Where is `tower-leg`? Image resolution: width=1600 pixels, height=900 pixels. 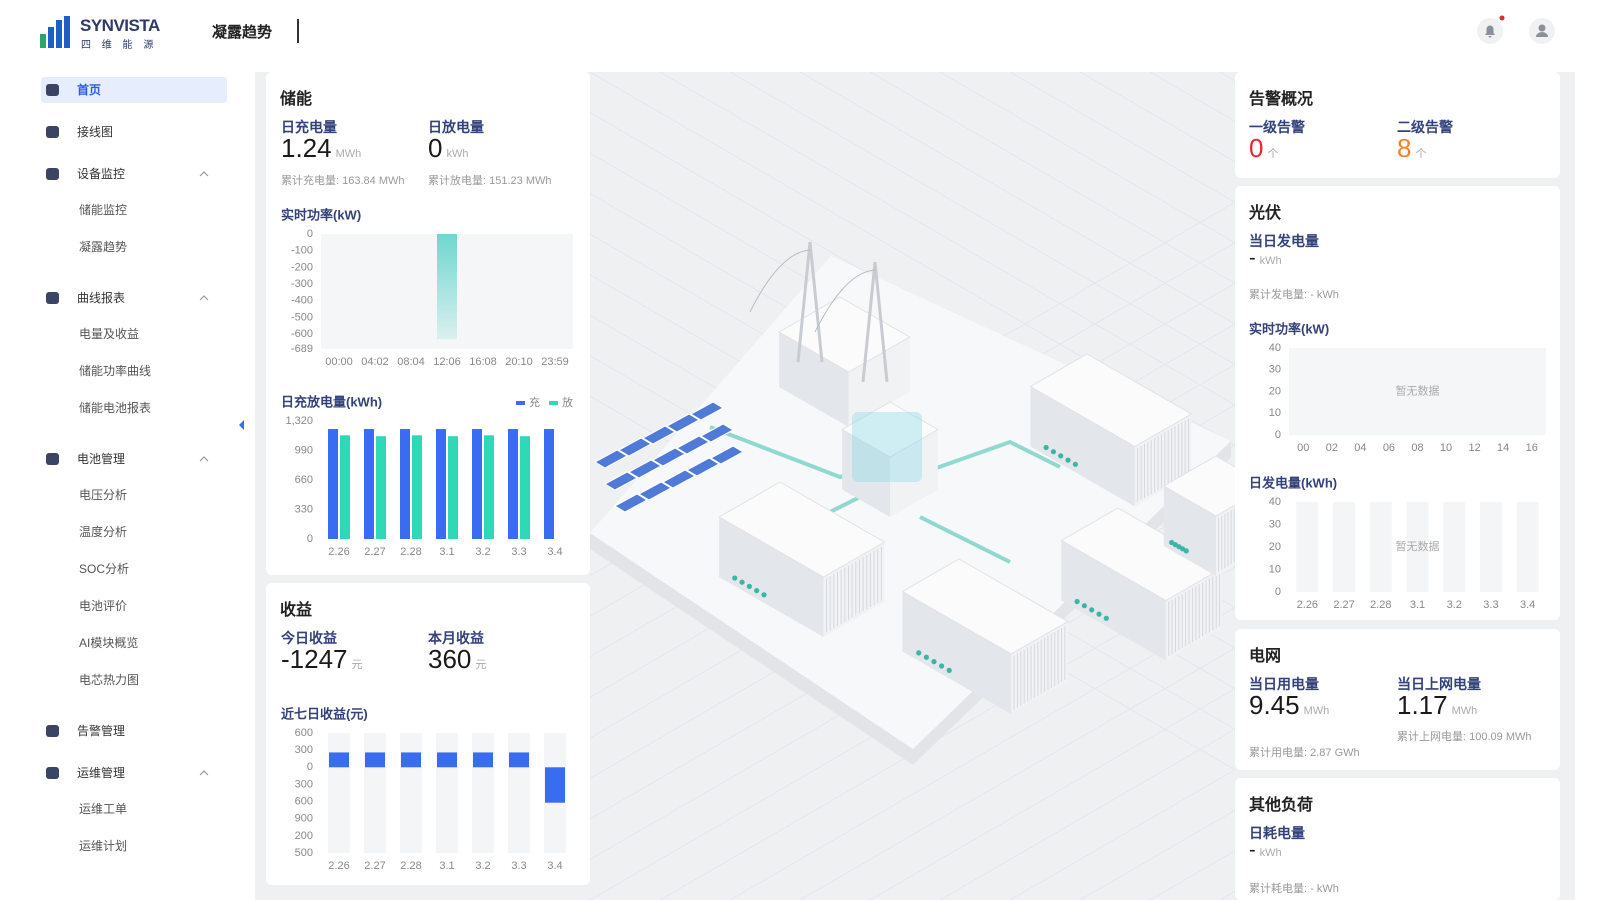 tower-leg is located at coordinates (869, 322).